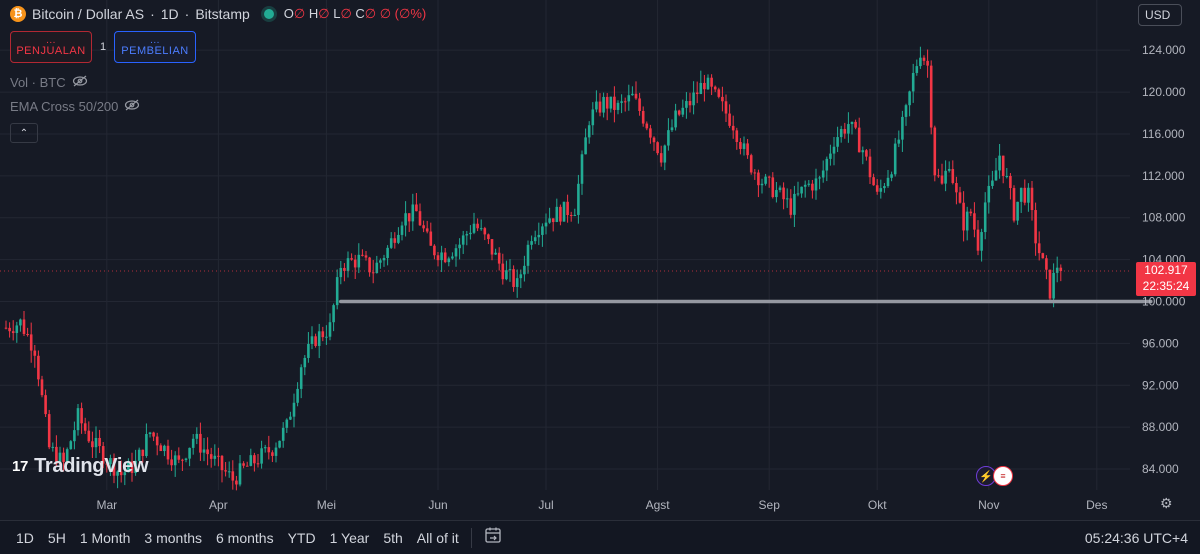 The height and width of the screenshot is (554, 1200). What do you see at coordinates (301, 537) in the screenshot?
I see `timeframe-ytd: YTD` at bounding box center [301, 537].